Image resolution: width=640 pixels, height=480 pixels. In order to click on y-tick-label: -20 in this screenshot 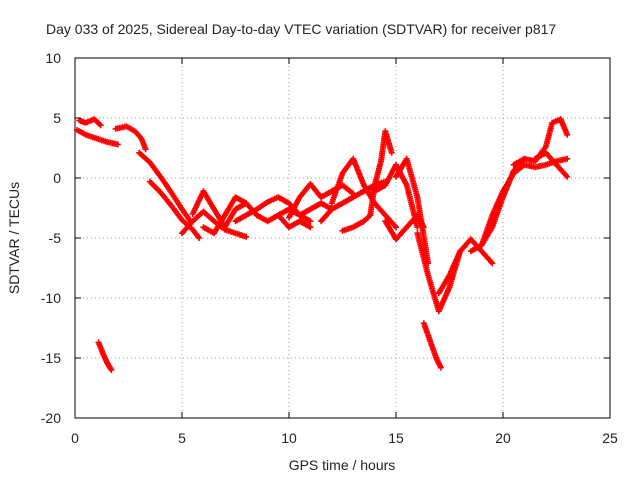, I will do `click(51, 418)`.